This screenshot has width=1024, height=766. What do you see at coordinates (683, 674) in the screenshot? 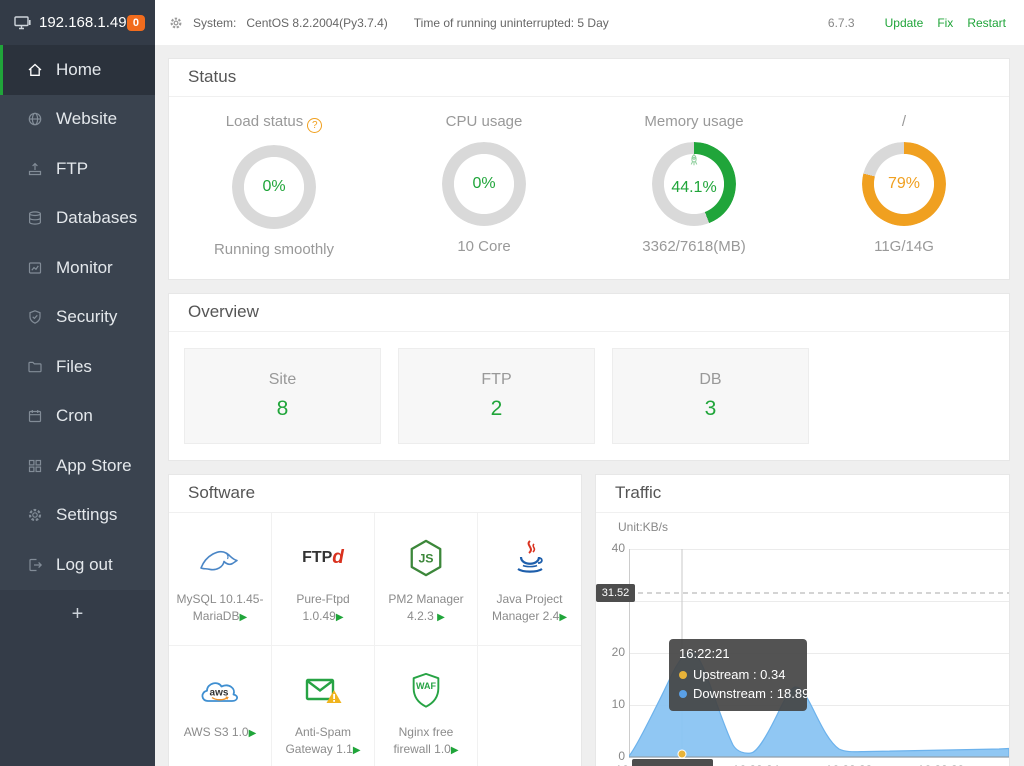
I see `upstream-dot-icon` at bounding box center [683, 674].